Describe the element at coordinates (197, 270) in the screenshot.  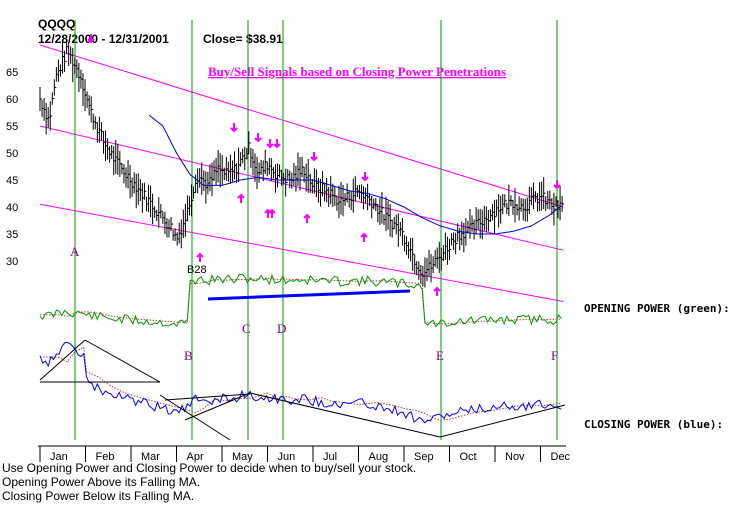
I see `b28-annotation: B28` at that location.